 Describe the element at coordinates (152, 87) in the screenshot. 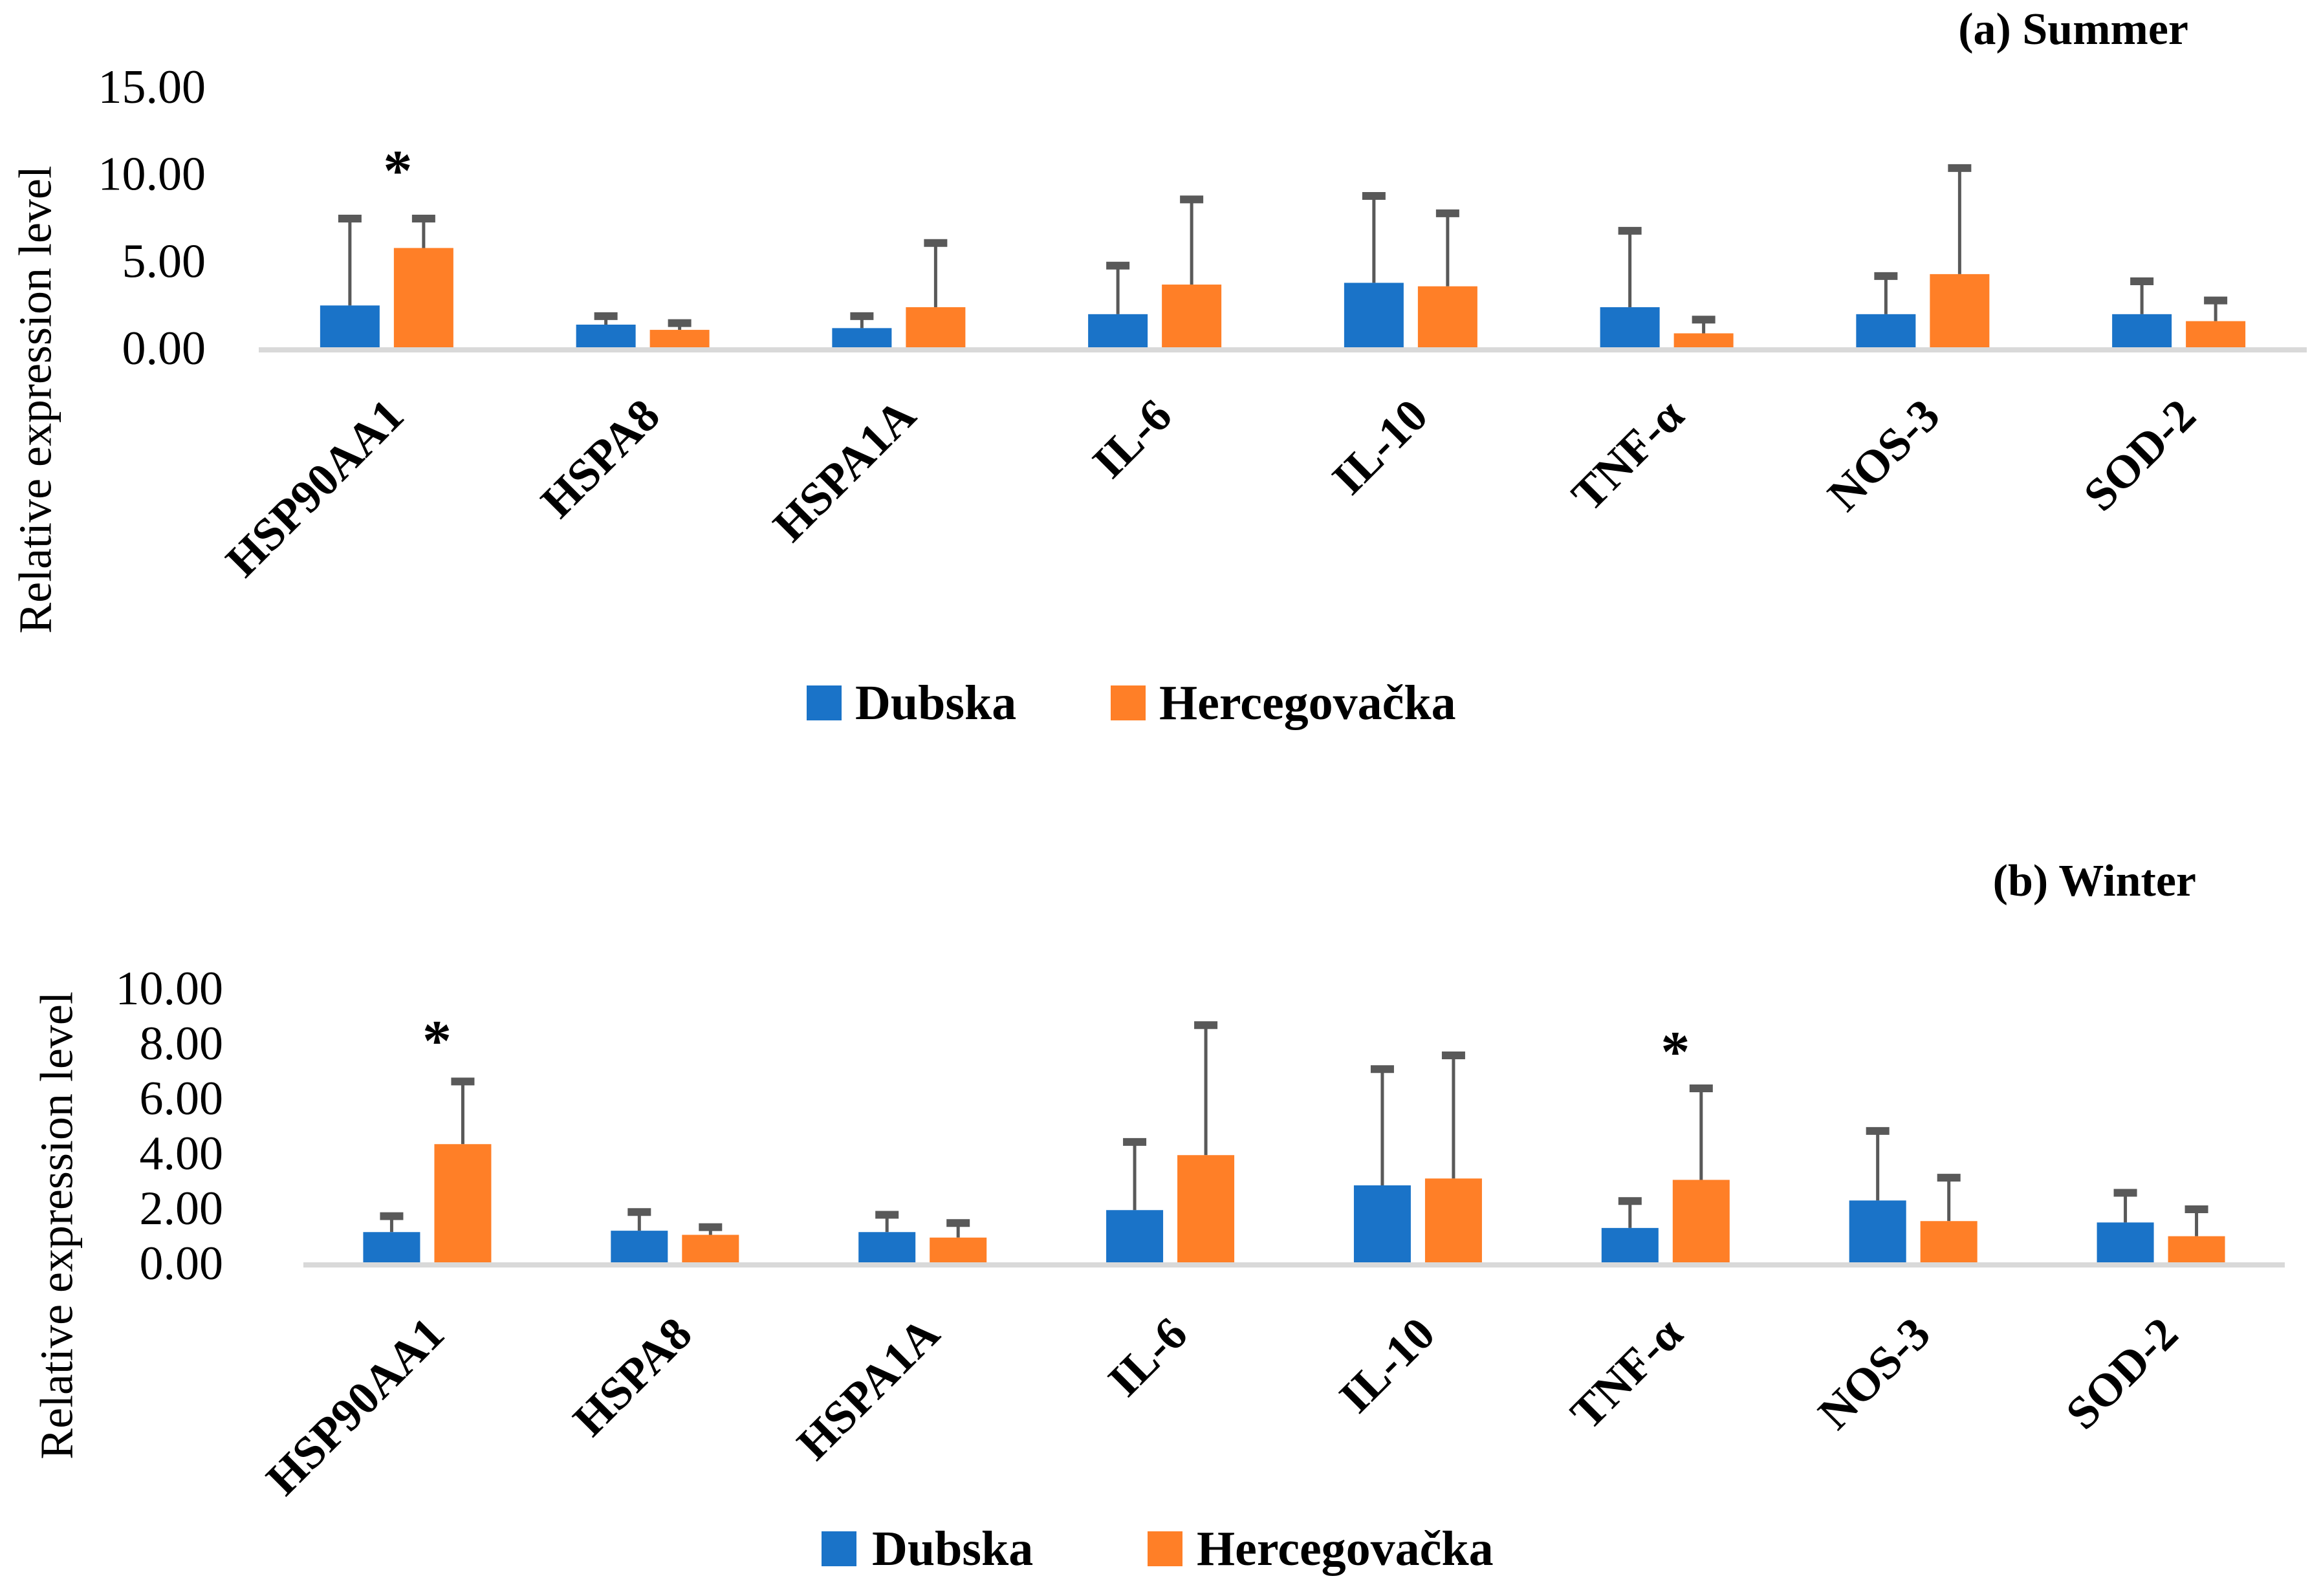

I see `y-tick-label: 15.00` at that location.